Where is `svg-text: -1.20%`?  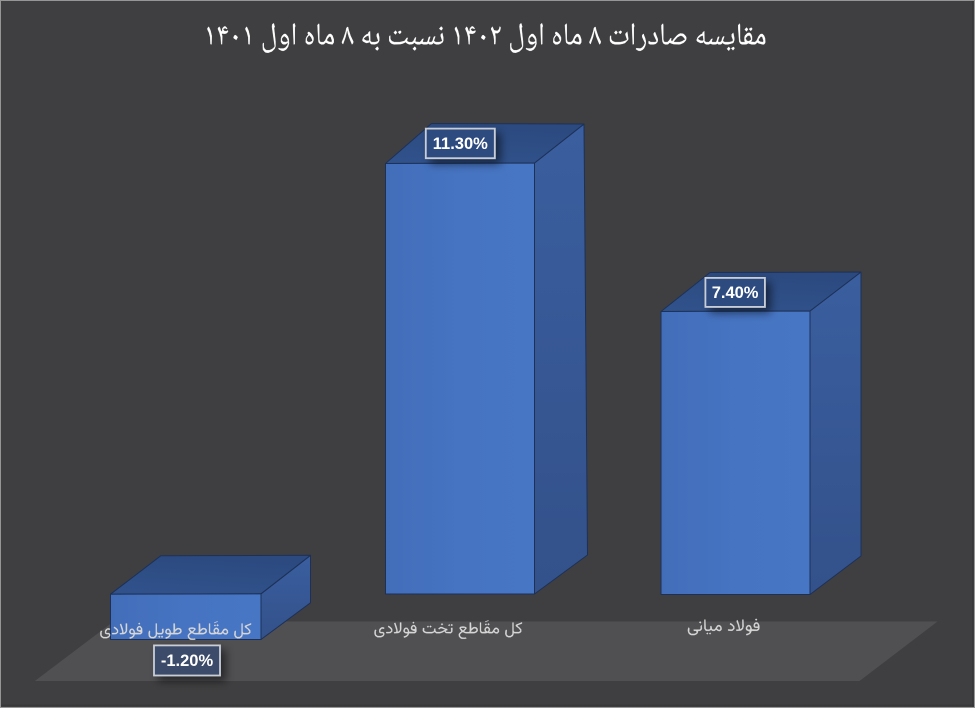 svg-text: -1.20% is located at coordinates (187, 661).